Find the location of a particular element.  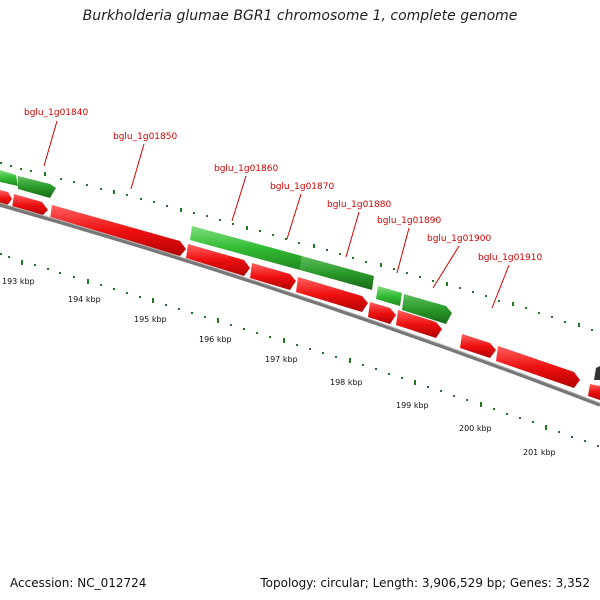

scale-label: 196 kbp is located at coordinates (215, 339).